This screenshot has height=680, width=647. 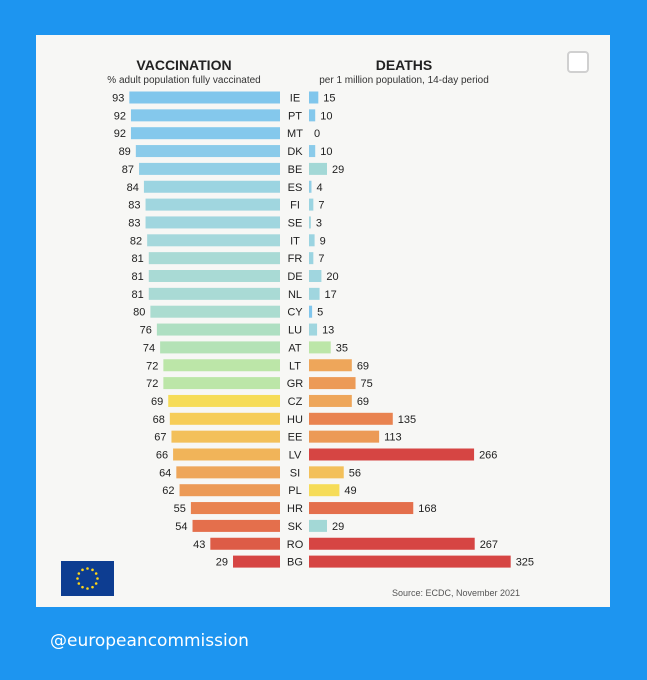 What do you see at coordinates (295, 473) in the screenshot?
I see `country-label-si: SI` at bounding box center [295, 473].